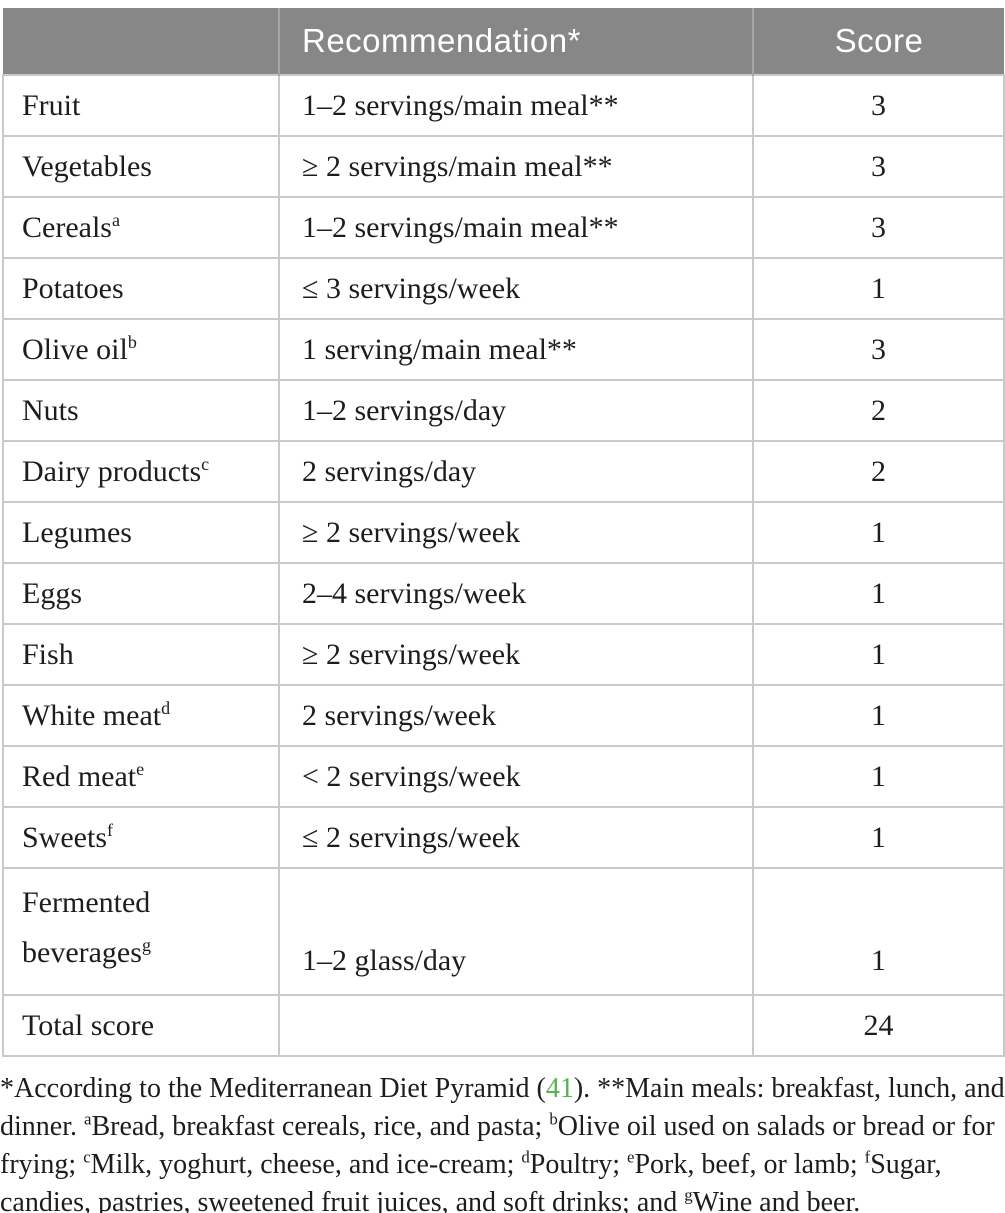  Describe the element at coordinates (48, 654) in the screenshot. I see `category-label: Fish` at that location.